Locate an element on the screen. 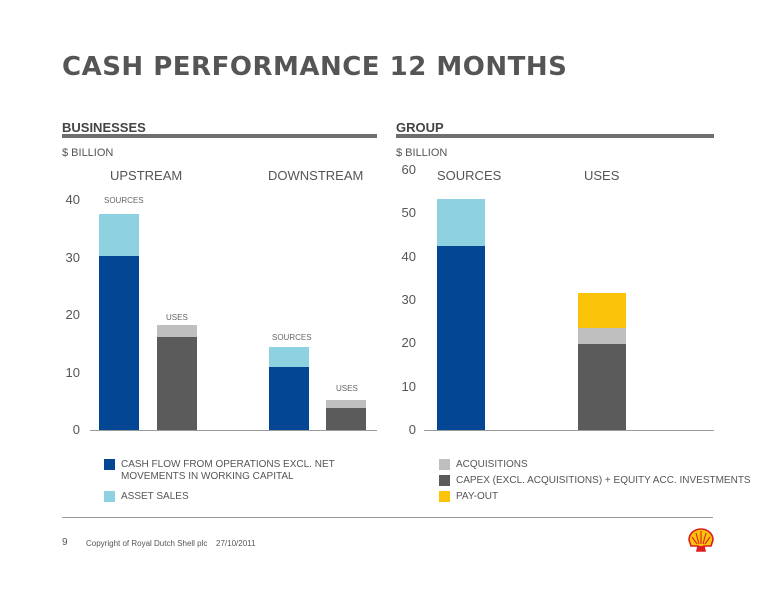  legend-cash-flow-swatch is located at coordinates (109, 464).